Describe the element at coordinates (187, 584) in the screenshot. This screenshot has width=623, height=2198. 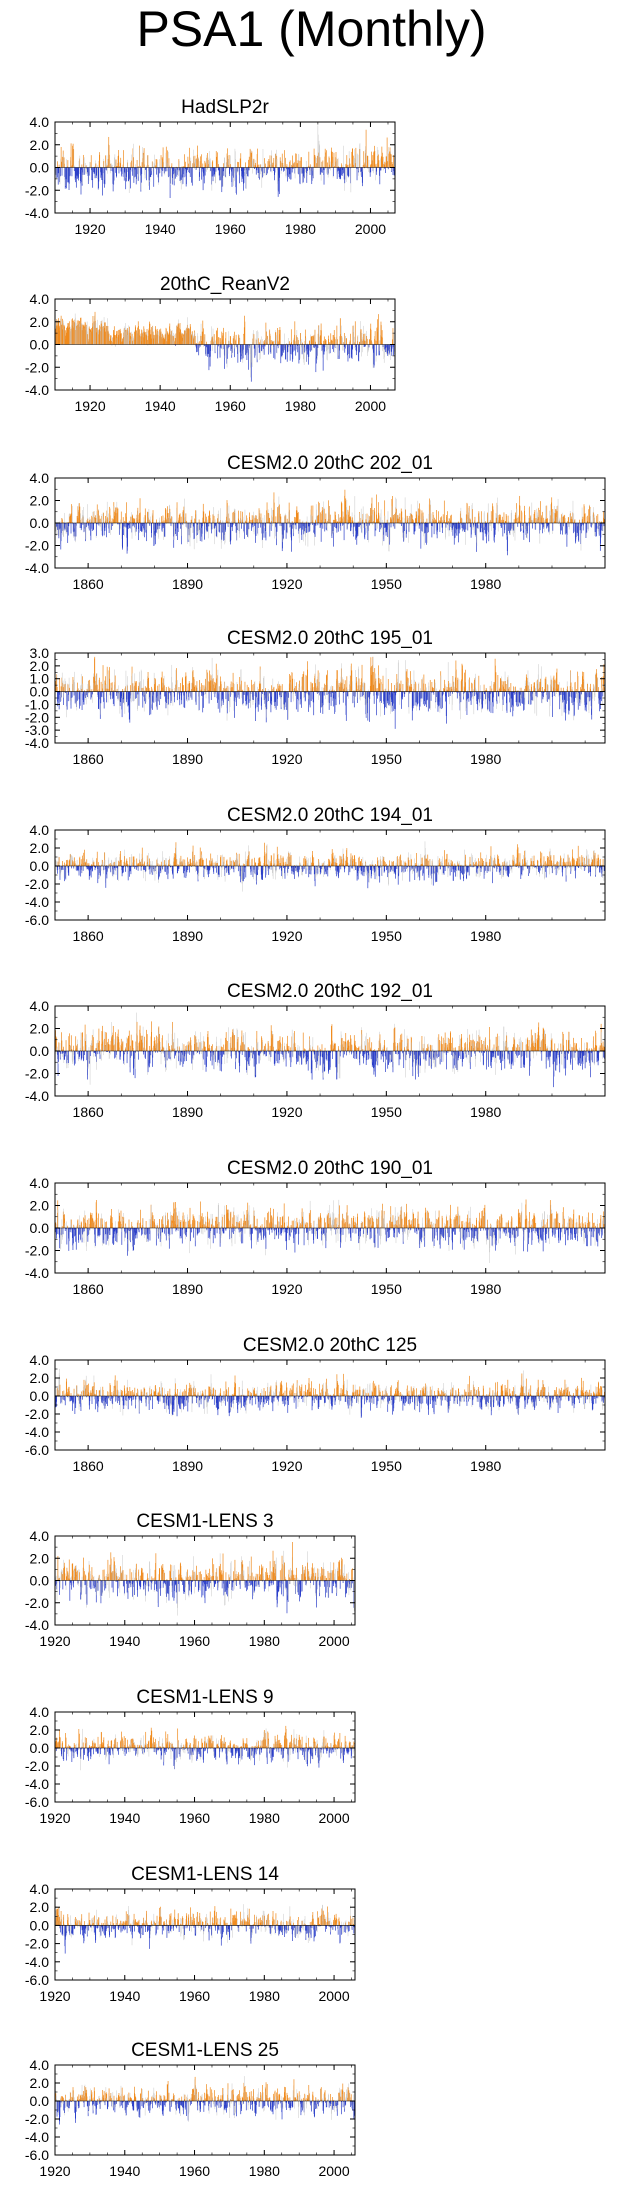
I see `x-tick-label: 1890` at that location.